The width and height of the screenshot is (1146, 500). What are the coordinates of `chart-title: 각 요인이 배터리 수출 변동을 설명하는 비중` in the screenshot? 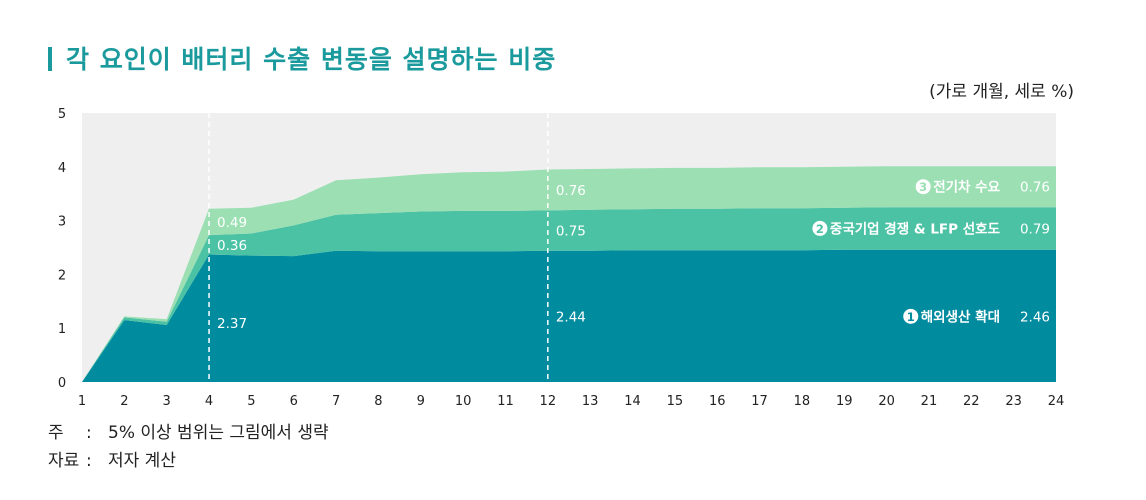 It's located at (302, 58).